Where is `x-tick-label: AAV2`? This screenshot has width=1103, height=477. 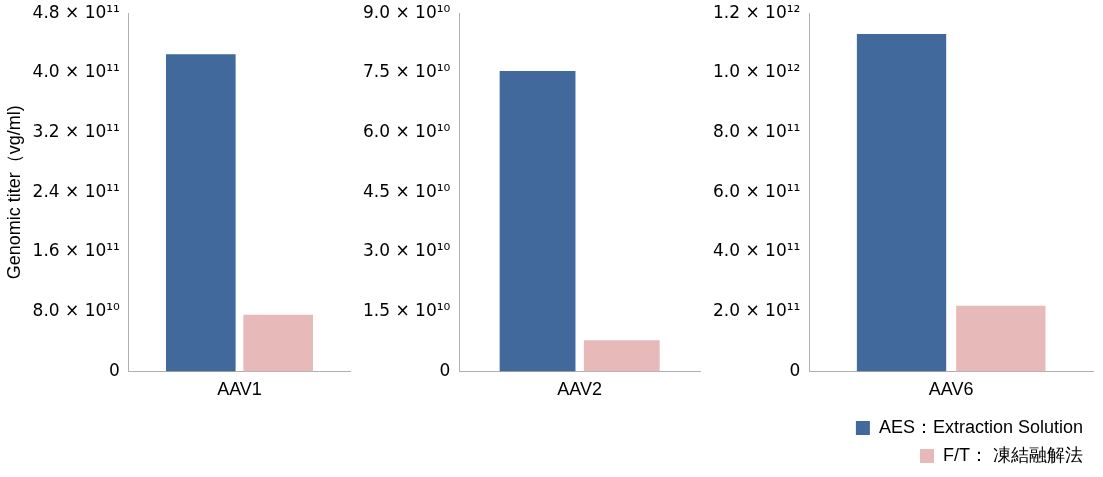 x-tick-label: AAV2 is located at coordinates (580, 389).